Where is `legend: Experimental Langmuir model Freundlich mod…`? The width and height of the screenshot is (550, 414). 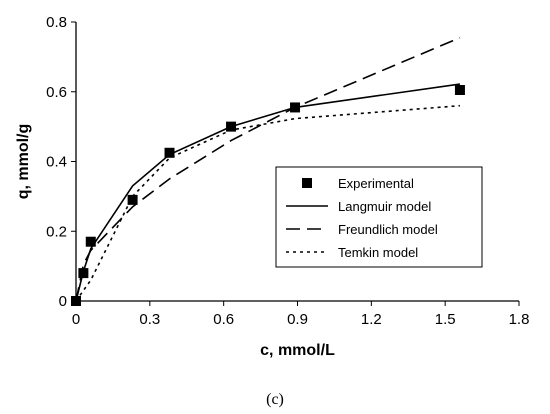 legend: Experimental Langmuir model Freundlich mod… is located at coordinates (379, 217).